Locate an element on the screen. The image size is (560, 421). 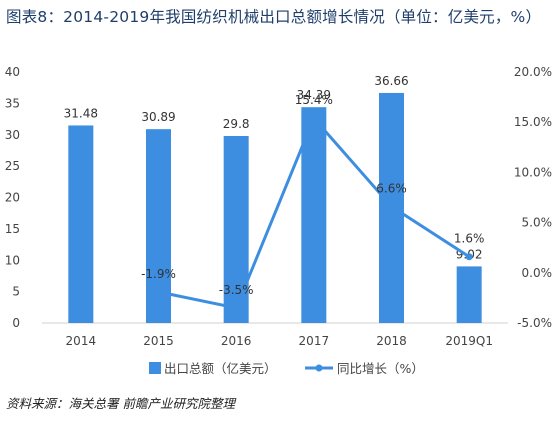
y-left-tick-label: 20 is located at coordinates (12, 198).